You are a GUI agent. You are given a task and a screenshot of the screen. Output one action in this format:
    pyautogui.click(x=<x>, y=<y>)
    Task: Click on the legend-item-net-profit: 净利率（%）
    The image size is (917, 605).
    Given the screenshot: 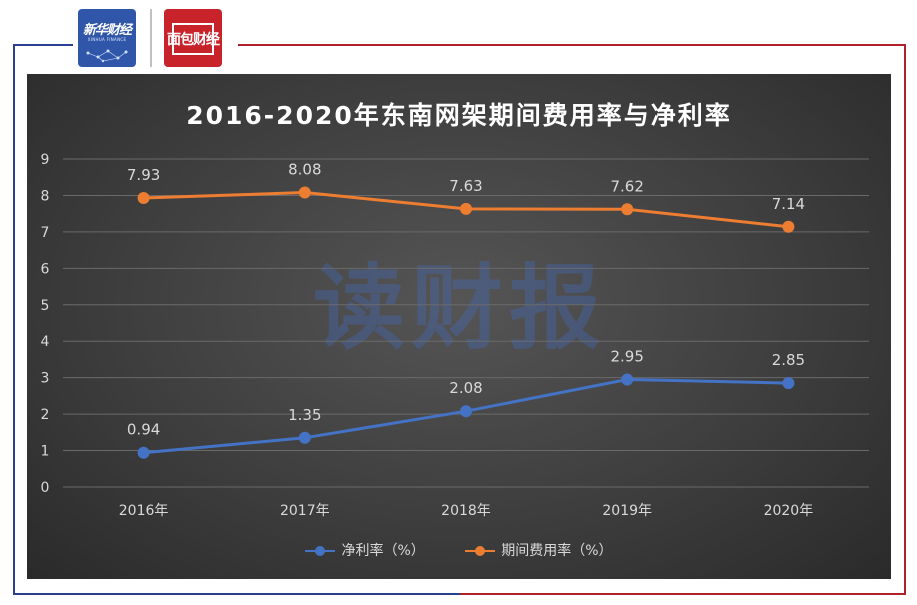 What is the action you would take?
    pyautogui.click(x=365, y=550)
    